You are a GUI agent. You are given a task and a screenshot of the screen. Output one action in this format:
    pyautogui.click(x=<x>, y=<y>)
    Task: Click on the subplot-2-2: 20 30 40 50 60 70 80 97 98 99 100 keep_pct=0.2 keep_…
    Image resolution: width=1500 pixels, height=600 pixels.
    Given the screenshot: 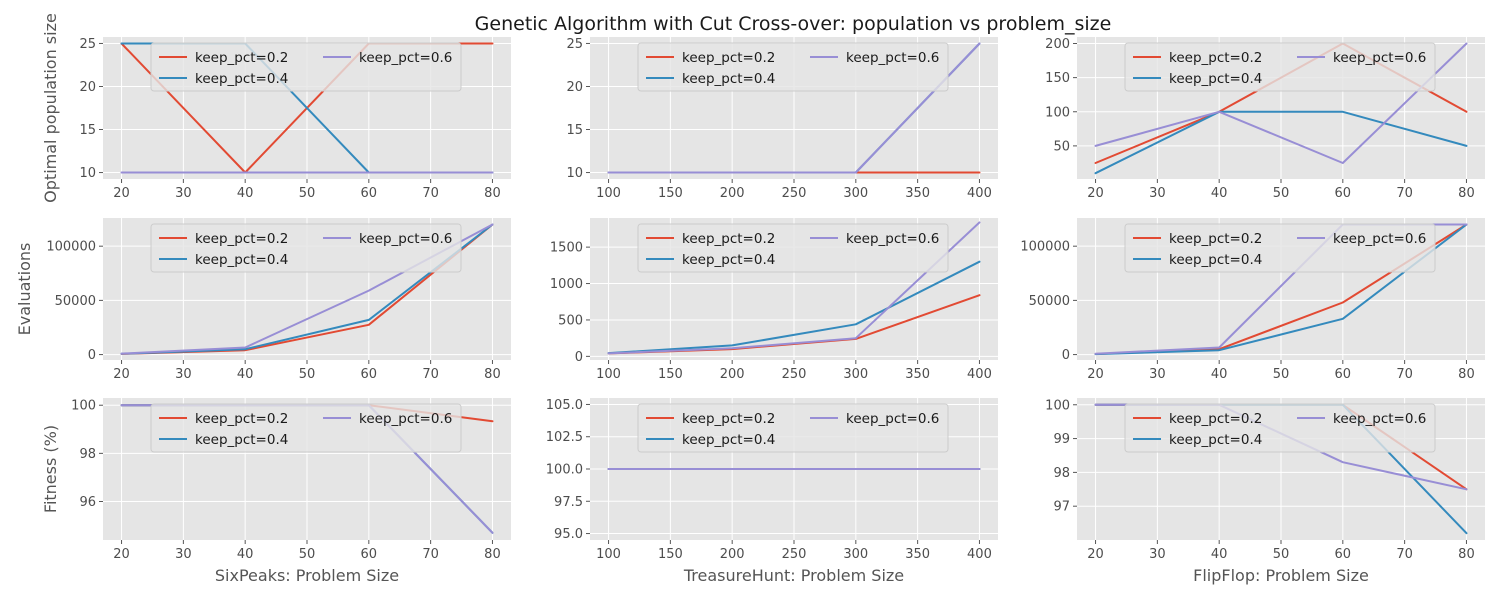 What is the action you would take?
    pyautogui.click(x=1265, y=491)
    